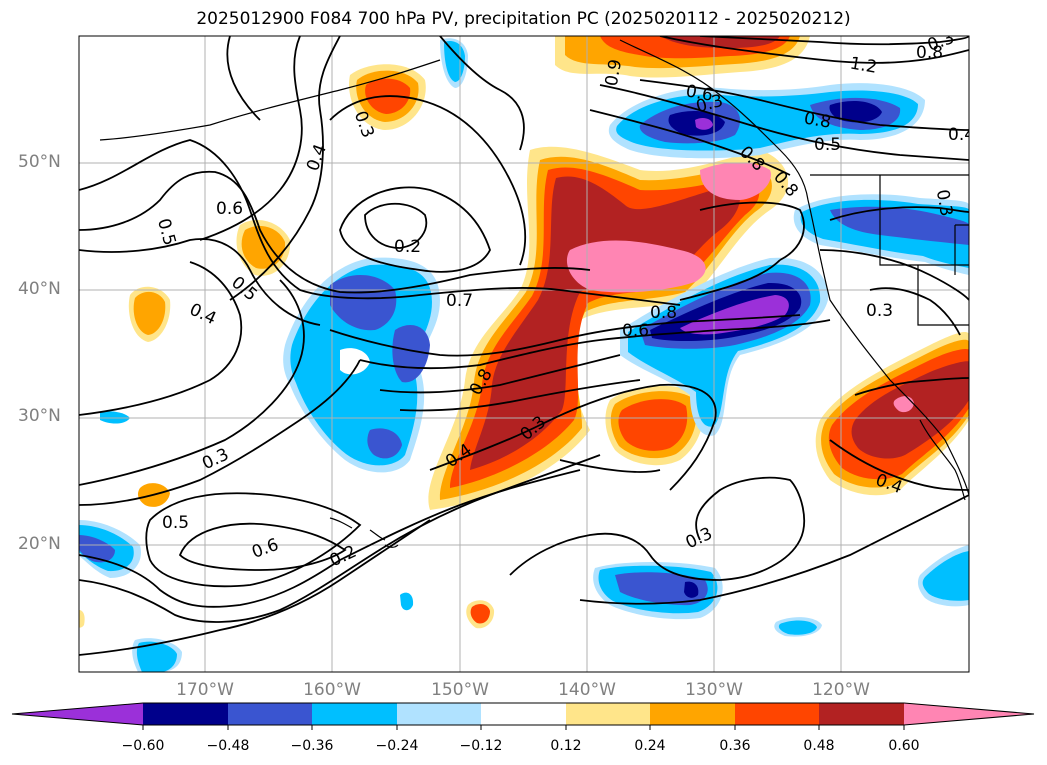 This screenshot has height=765, width=1047. Describe the element at coordinates (39, 289) in the screenshot. I see `lat-label: 40°N` at that location.